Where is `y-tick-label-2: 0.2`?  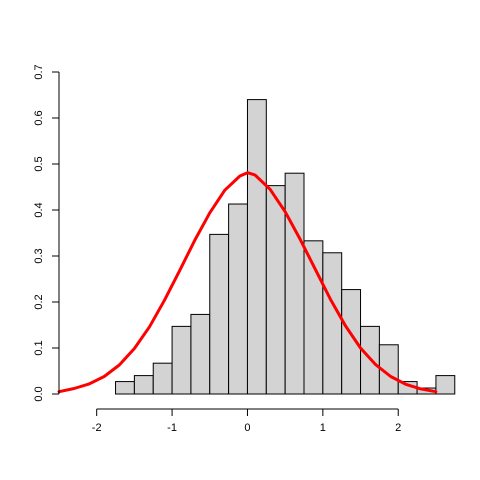 y-tick-label-2: 0.2 is located at coordinates (39, 301).